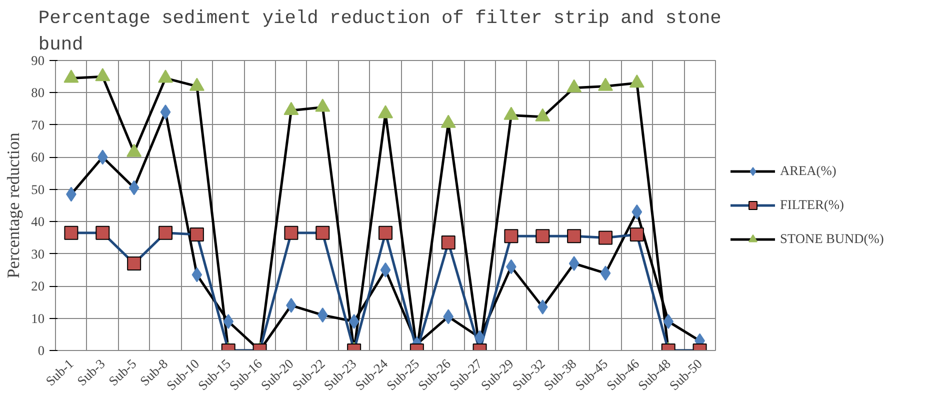 This screenshot has height=401, width=926. I want to click on y-tick-label: 50, so click(38, 189).